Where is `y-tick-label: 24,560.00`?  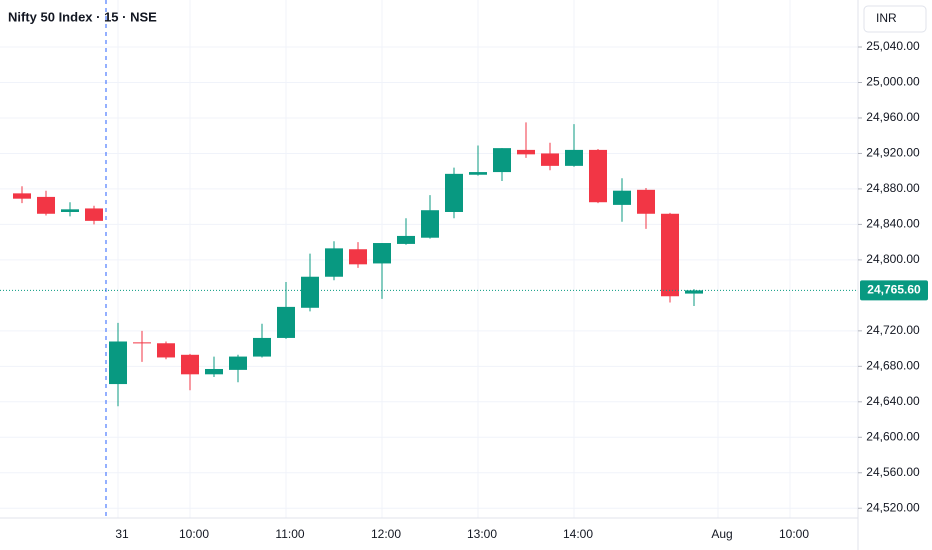 y-tick-label: 24,560.00 is located at coordinates (893, 472).